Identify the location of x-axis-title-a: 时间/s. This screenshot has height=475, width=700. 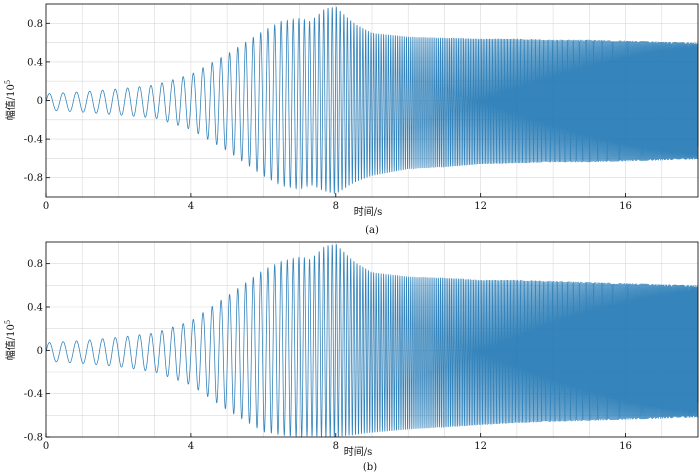
(368, 211).